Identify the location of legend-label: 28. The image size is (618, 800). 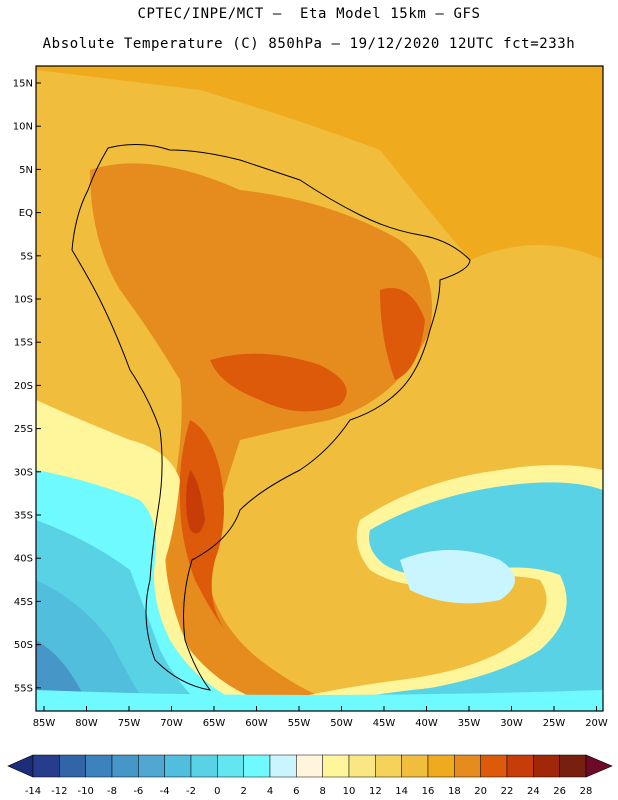
(586, 791).